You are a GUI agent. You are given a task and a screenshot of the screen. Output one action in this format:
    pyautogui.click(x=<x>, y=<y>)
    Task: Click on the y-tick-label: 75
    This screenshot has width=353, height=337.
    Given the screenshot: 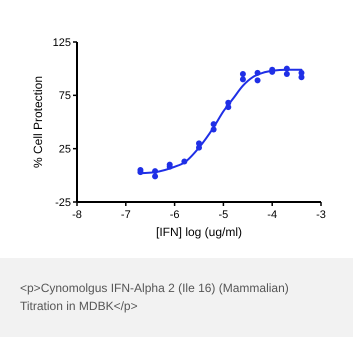 What is the action you would take?
    pyautogui.click(x=64, y=96)
    